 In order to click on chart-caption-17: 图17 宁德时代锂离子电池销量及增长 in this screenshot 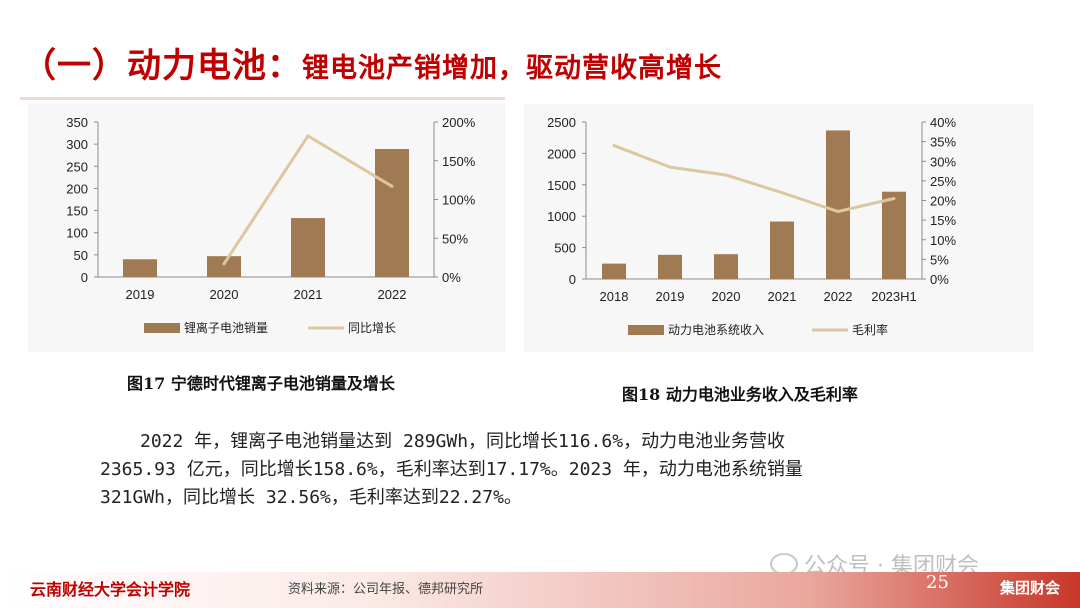, I will do `click(261, 383)`.